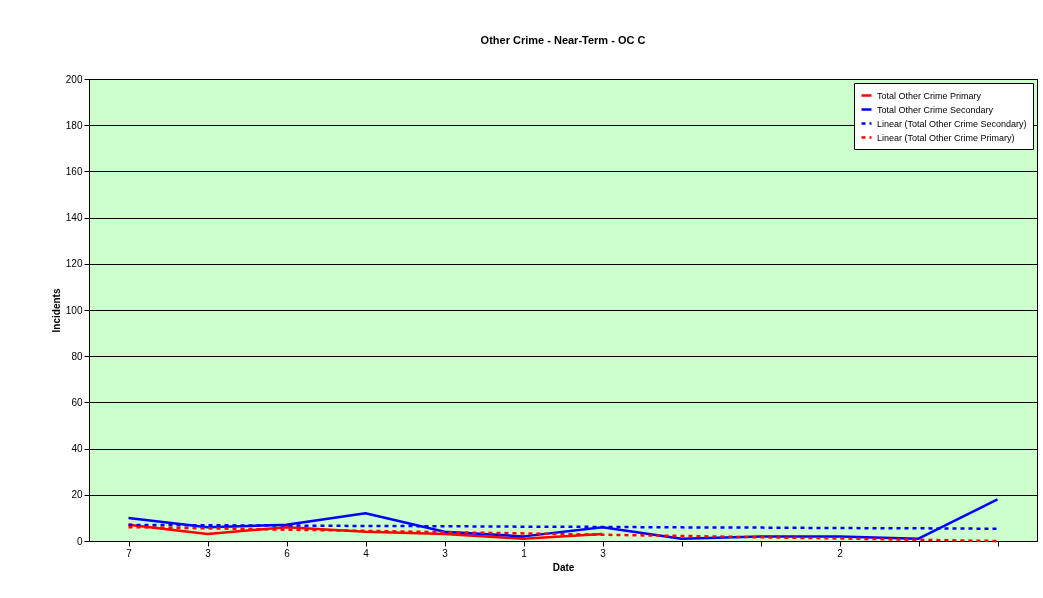 This screenshot has height=598, width=1043. What do you see at coordinates (56, 310) in the screenshot?
I see `y-axis-title: Incidents` at bounding box center [56, 310].